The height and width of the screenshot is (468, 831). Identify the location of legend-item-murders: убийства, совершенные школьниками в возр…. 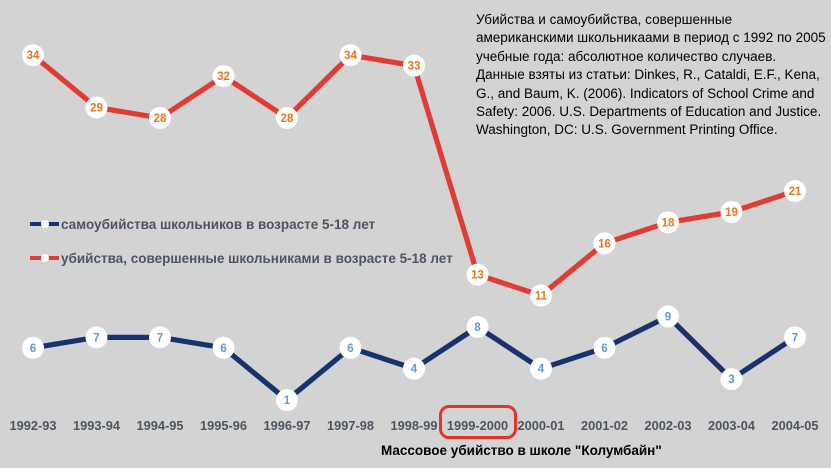
(241, 258).